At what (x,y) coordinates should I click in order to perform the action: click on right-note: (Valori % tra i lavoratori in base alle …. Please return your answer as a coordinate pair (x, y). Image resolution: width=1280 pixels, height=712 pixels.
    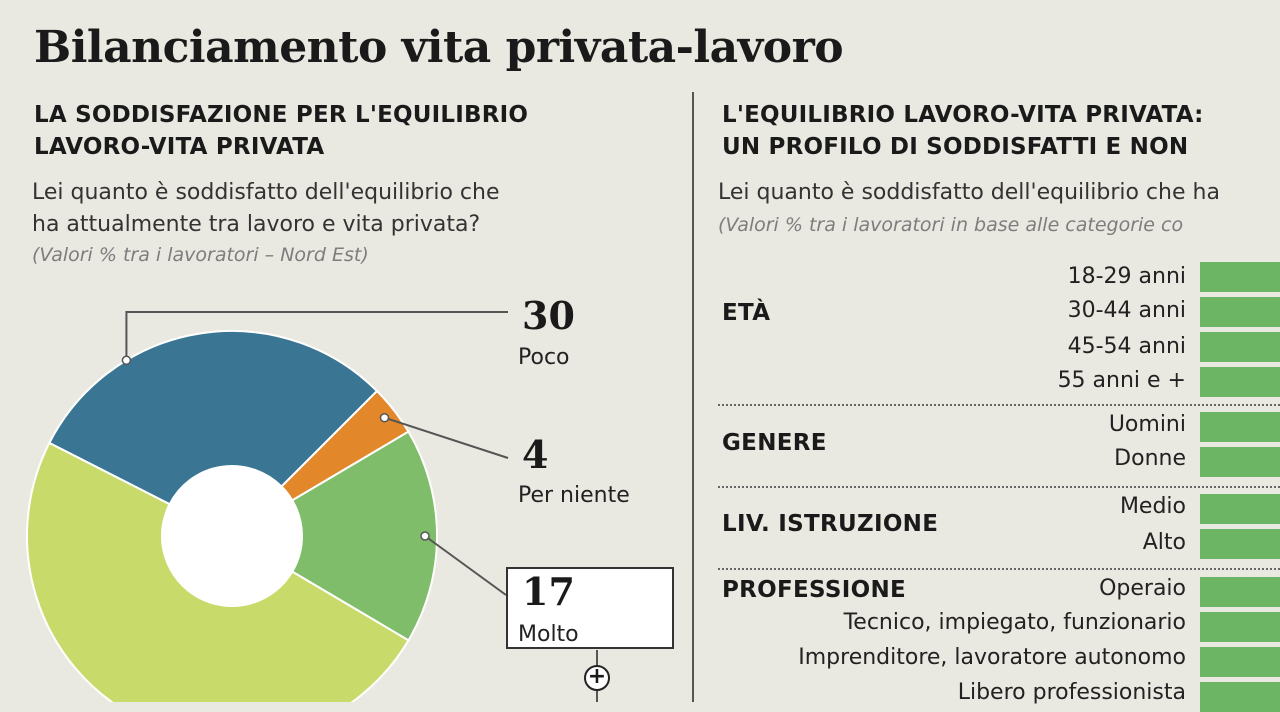
    Looking at the image, I should click on (951, 225).